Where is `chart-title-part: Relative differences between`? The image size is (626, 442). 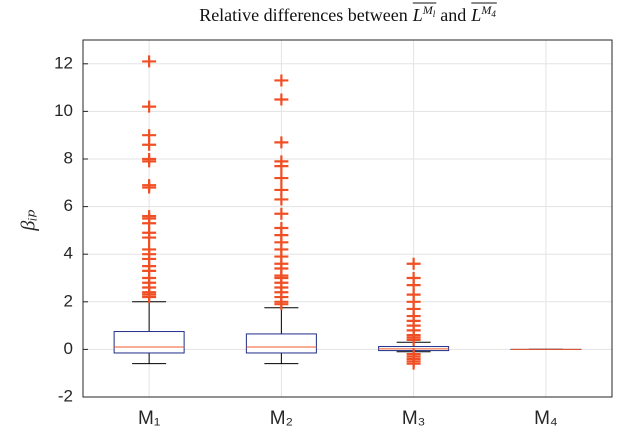
chart-title-part: Relative differences between is located at coordinates (303, 15).